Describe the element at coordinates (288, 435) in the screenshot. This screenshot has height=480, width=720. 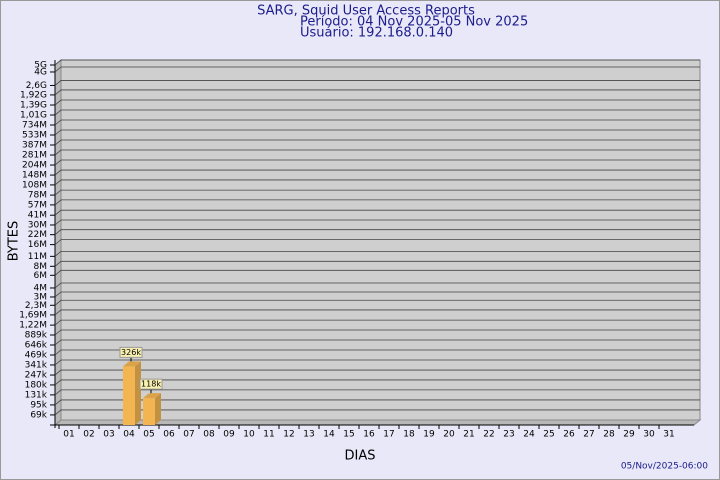
I see `x-tick-label: 12` at that location.